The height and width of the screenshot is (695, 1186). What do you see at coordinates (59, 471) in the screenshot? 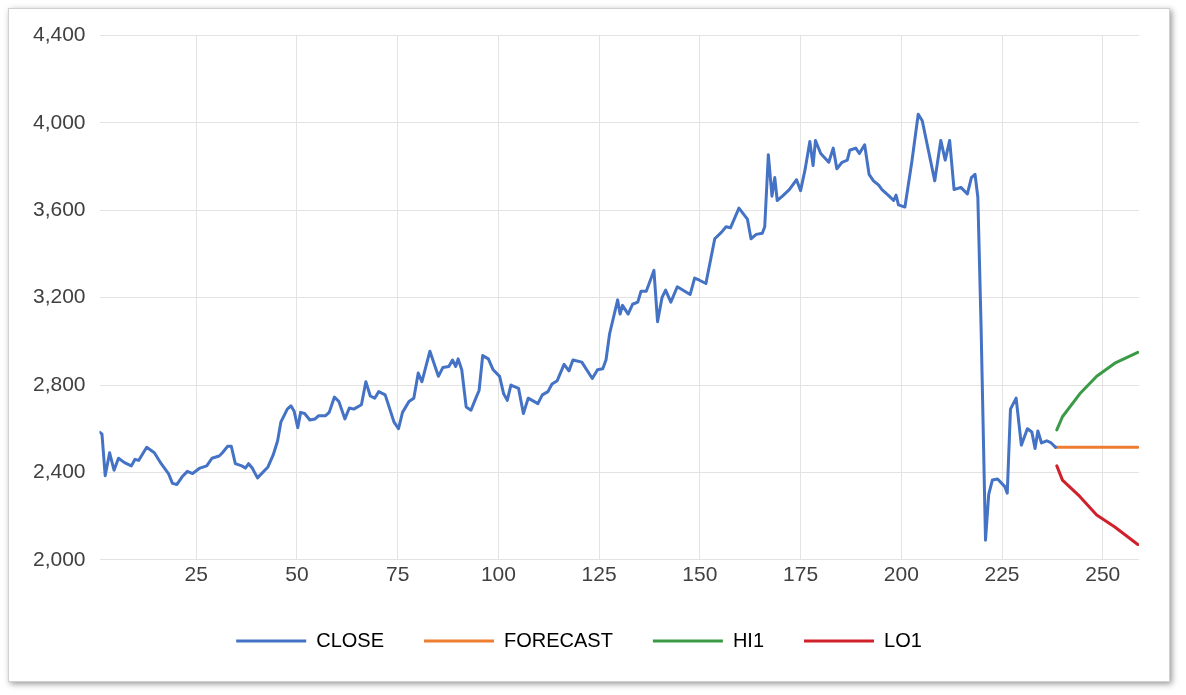
I see `y-tick-label: 2,400` at bounding box center [59, 471].